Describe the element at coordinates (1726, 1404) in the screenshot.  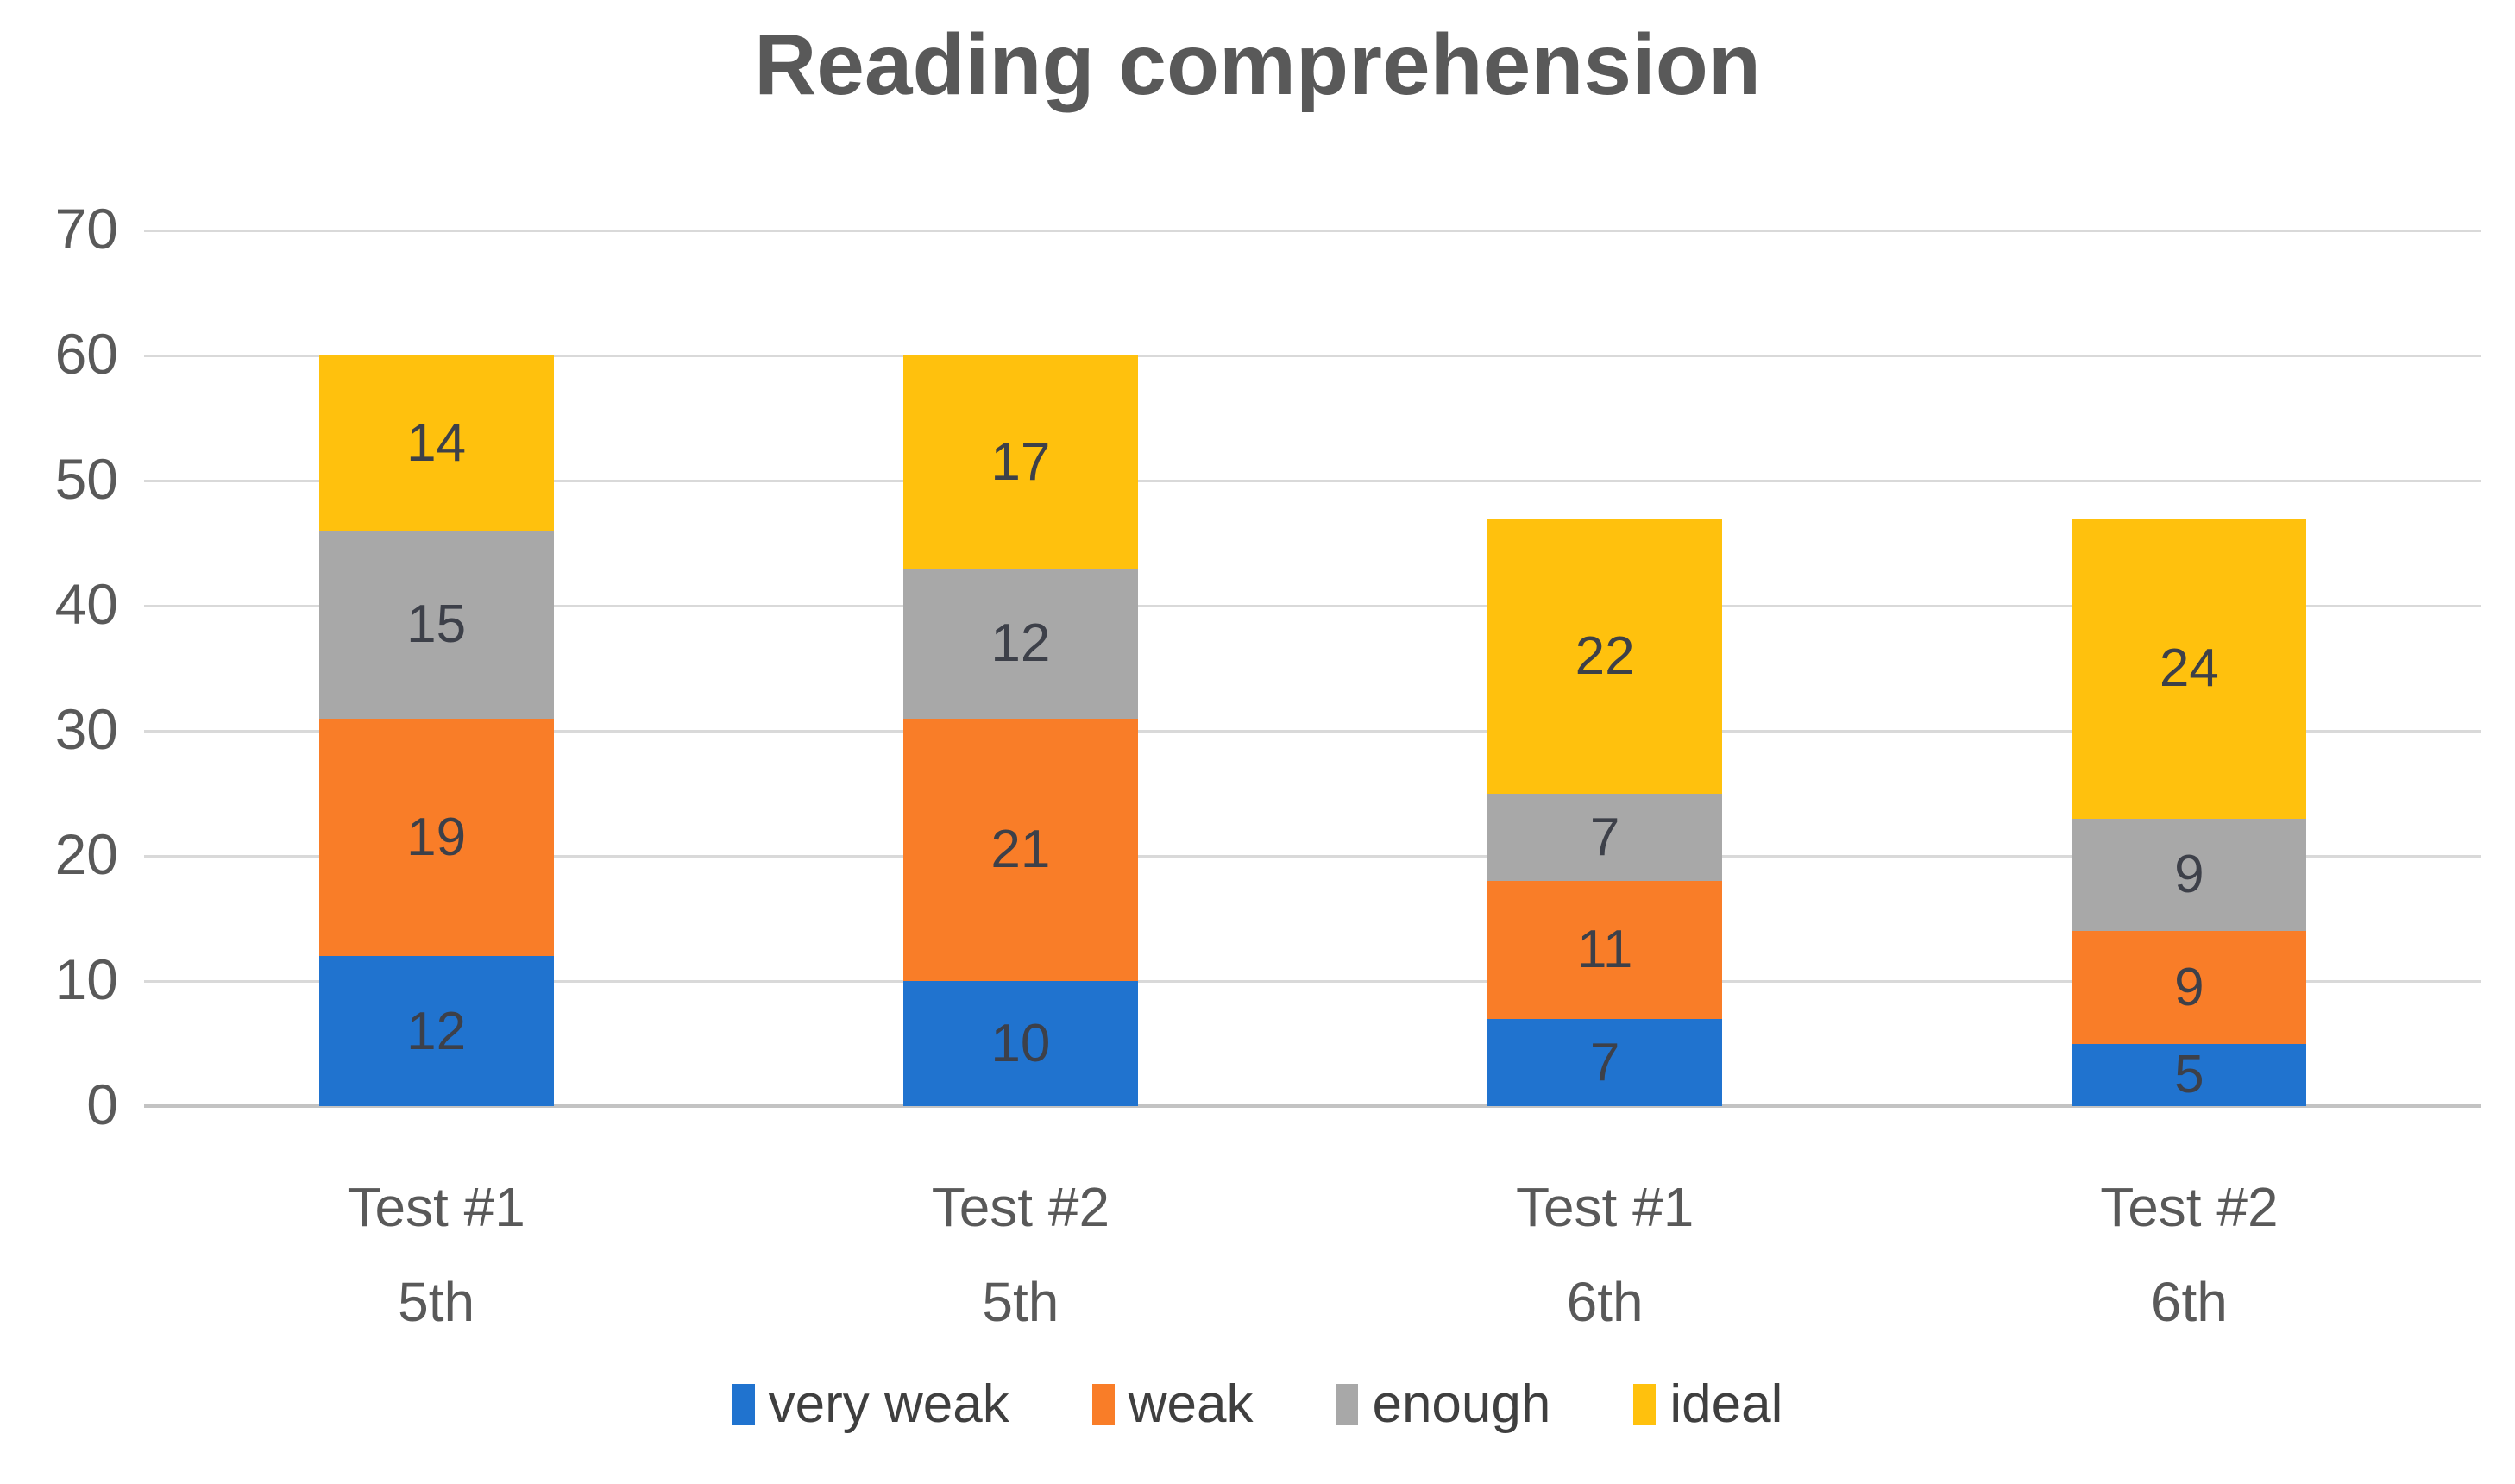
I see `legend-label: ideal` at that location.